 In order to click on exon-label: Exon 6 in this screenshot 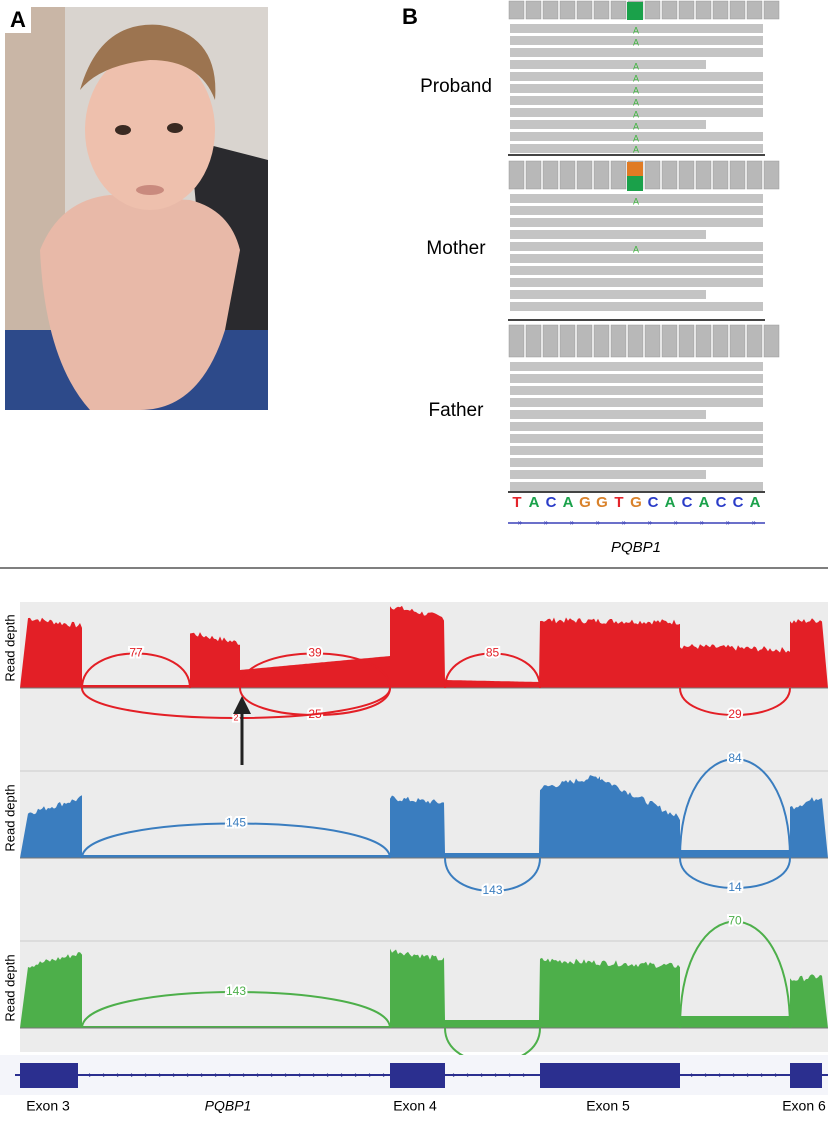, I will do `click(804, 1106)`.